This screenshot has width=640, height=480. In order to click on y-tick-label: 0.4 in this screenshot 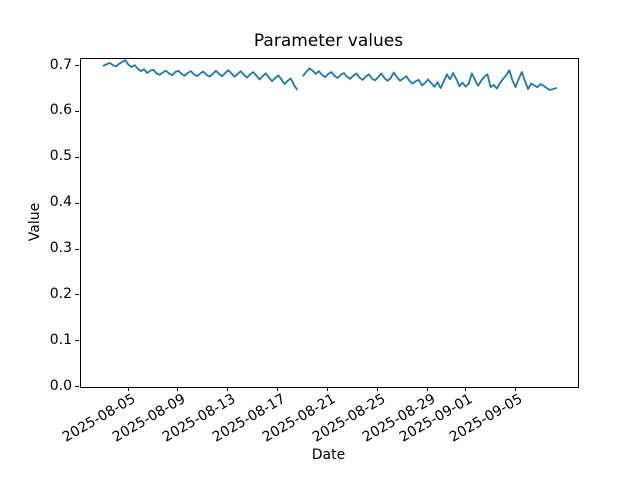, I will do `click(60, 202)`.